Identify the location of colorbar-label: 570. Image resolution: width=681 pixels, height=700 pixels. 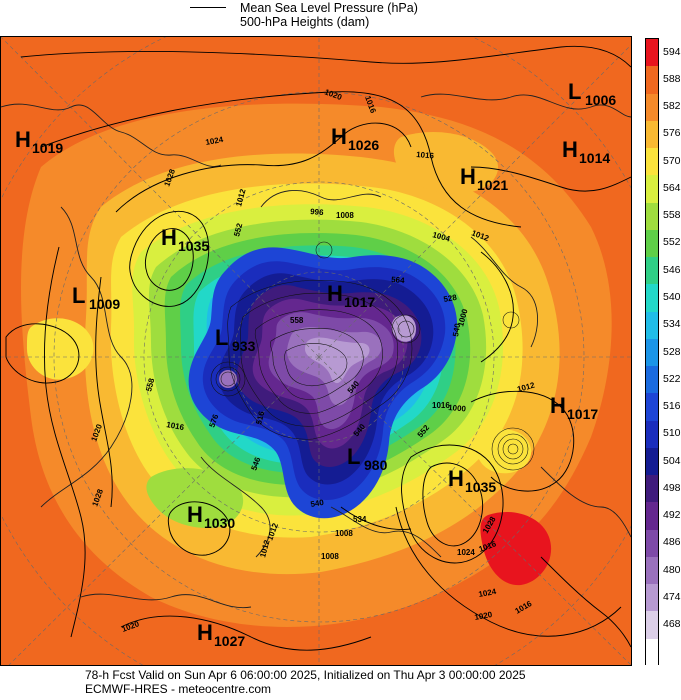
(672, 160).